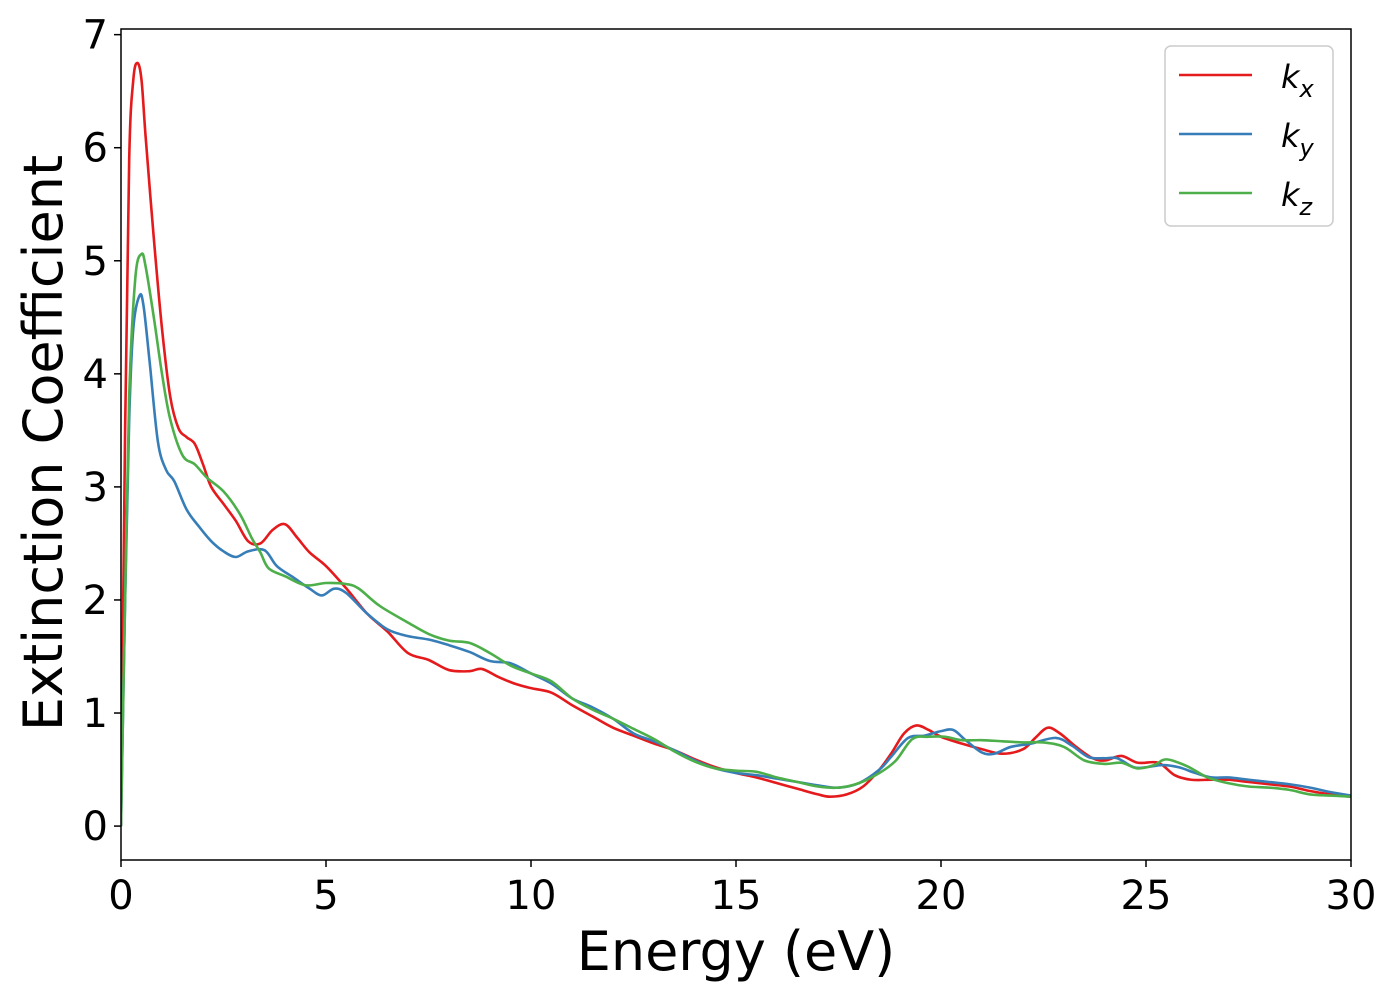 The height and width of the screenshot is (1000, 1400). What do you see at coordinates (95, 262) in the screenshot?
I see `y-tick-label: 5` at bounding box center [95, 262].